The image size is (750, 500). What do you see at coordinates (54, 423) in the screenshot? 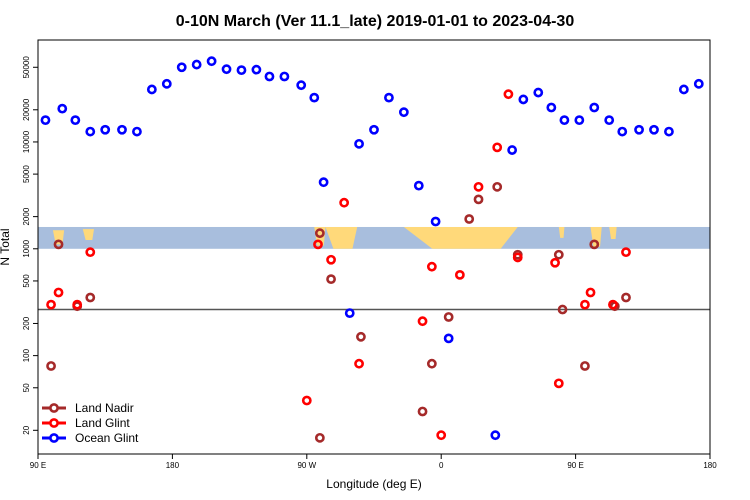
I see `legend-marker-land-glint` at bounding box center [54, 423].